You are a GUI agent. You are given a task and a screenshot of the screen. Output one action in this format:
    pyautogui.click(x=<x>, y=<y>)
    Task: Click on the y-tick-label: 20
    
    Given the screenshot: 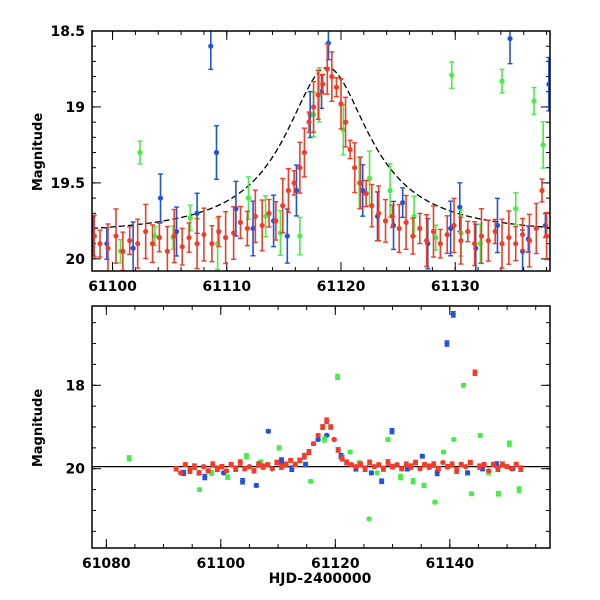 What is the action you would take?
    pyautogui.click(x=76, y=260)
    